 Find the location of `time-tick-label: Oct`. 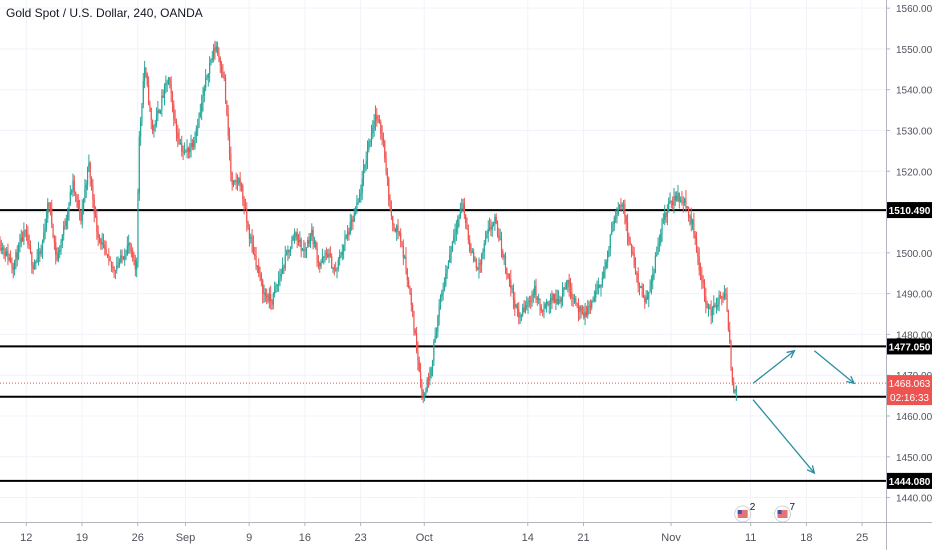

time-tick-label: Oct is located at coordinates (424, 538).